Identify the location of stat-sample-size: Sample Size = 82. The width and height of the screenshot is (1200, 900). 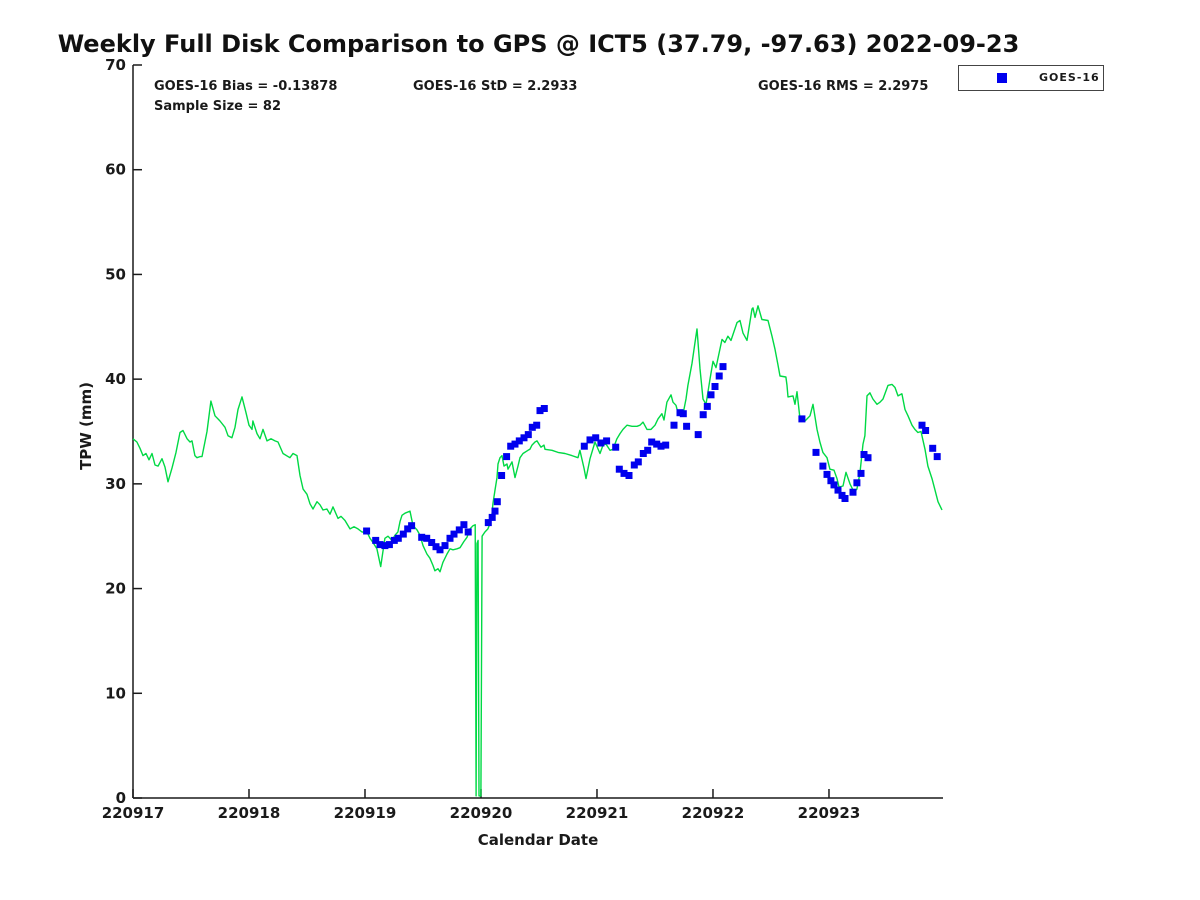
(218, 106).